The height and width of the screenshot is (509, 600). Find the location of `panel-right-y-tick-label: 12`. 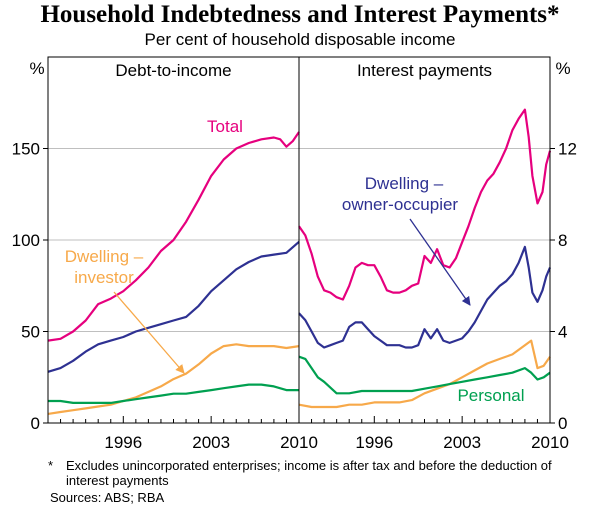

panel-right-y-tick-label: 12 is located at coordinates (567, 149).